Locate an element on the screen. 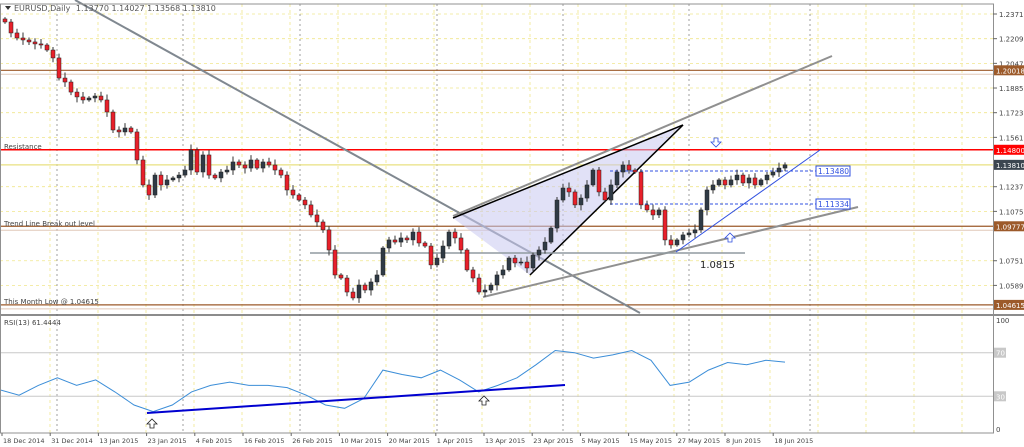  price-tag-label: 1.13810 is located at coordinates (1010, 166).